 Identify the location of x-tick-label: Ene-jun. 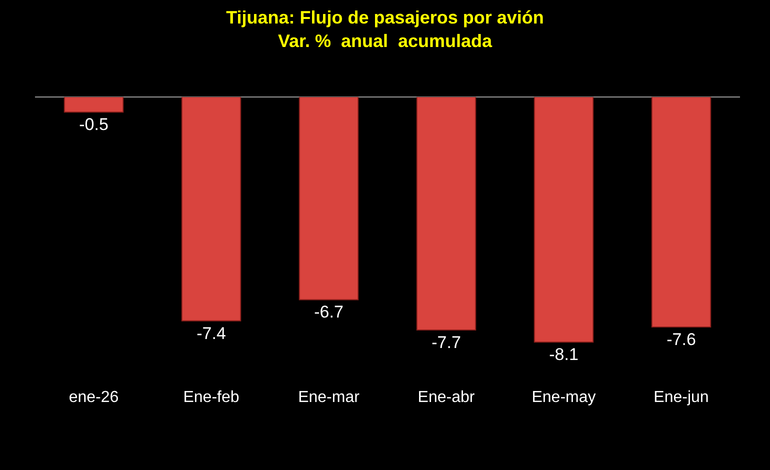
(681, 397).